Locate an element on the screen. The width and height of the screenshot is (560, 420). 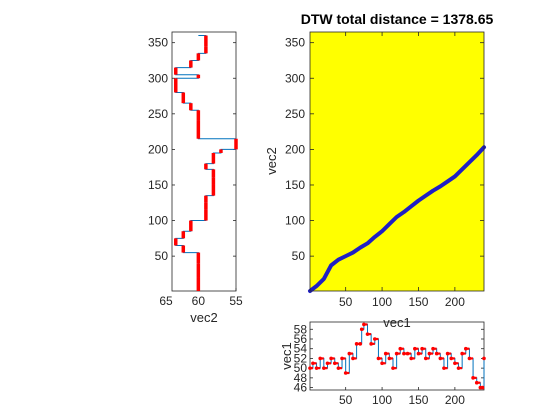
left-y-tick-label: 50 is located at coordinates (162, 256).